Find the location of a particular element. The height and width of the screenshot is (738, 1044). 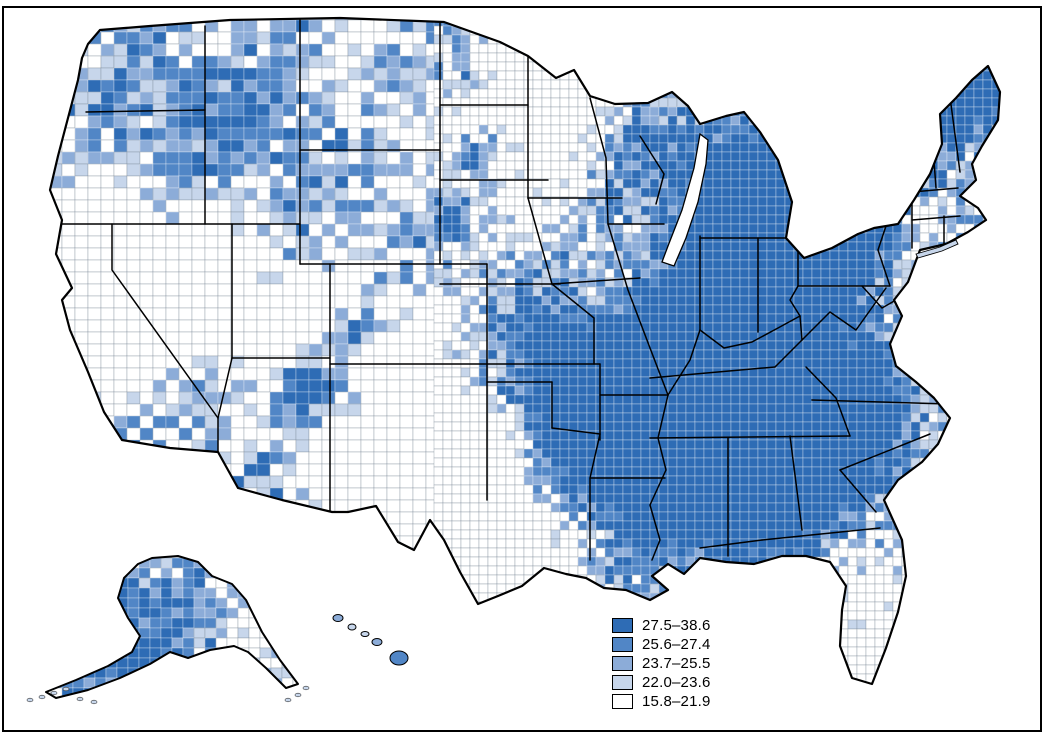

legend-item: 15.8–21.9 is located at coordinates (661, 701).